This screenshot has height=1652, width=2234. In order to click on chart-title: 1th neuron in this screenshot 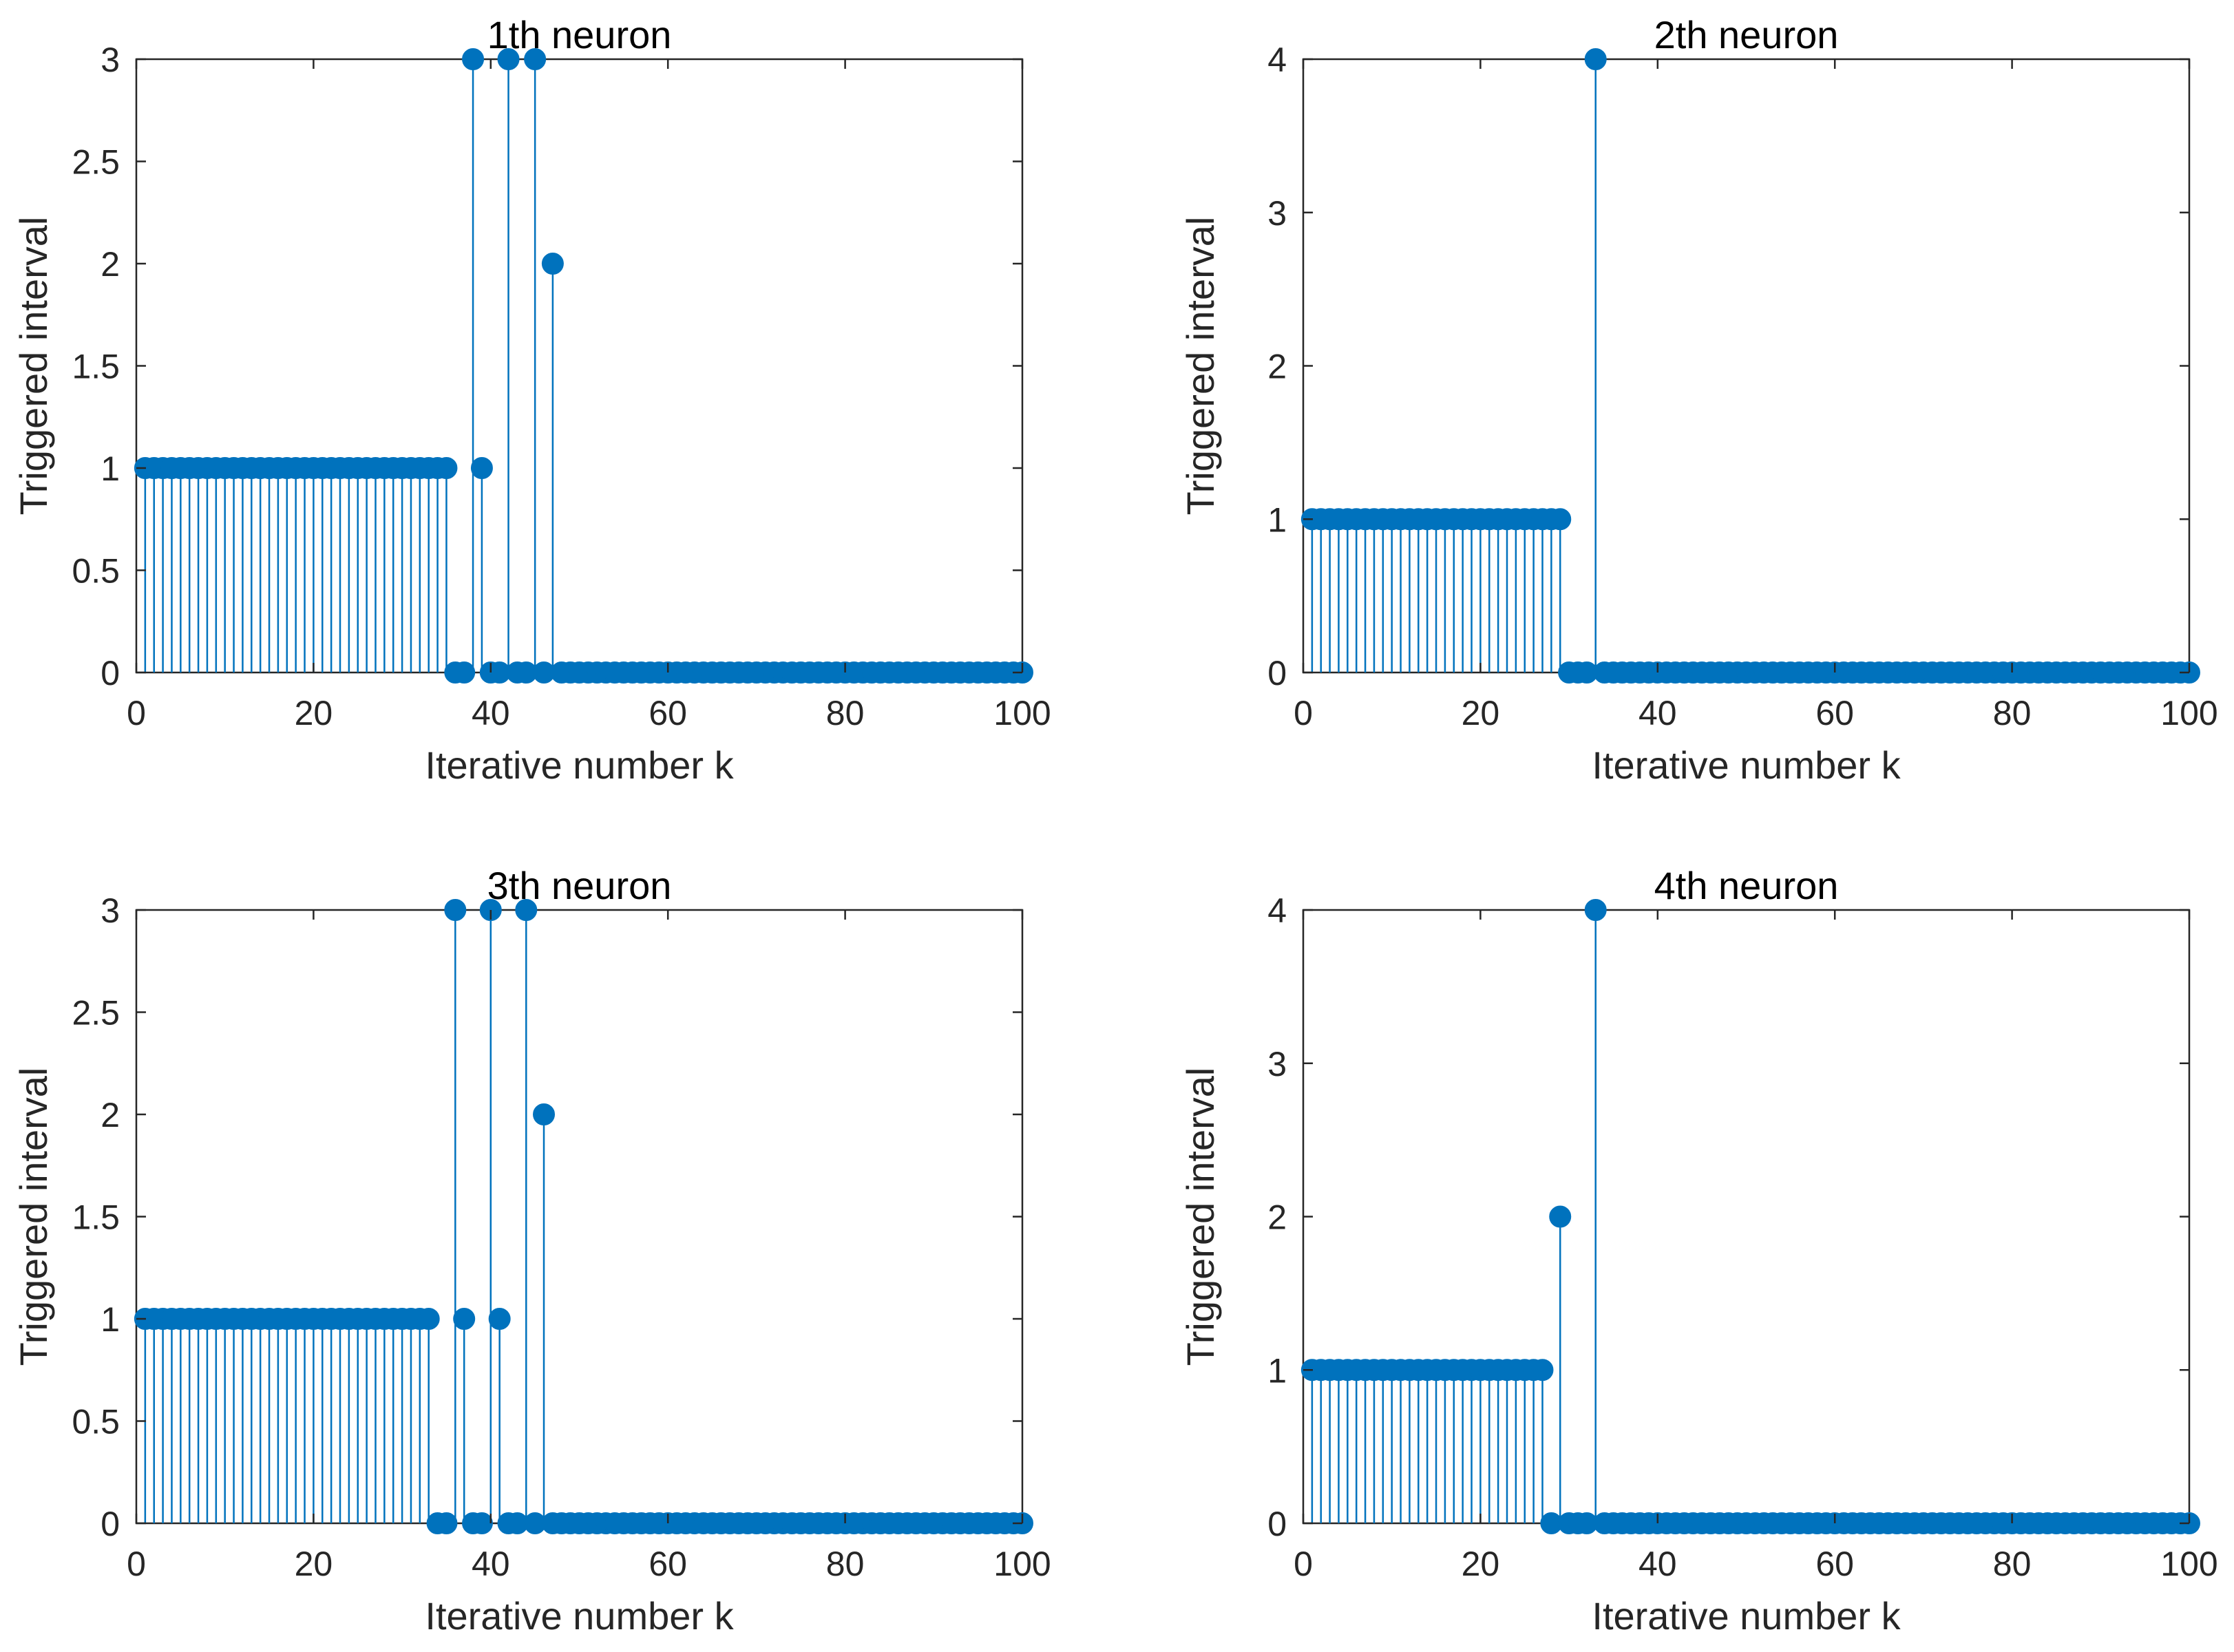, I will do `click(579, 34)`.